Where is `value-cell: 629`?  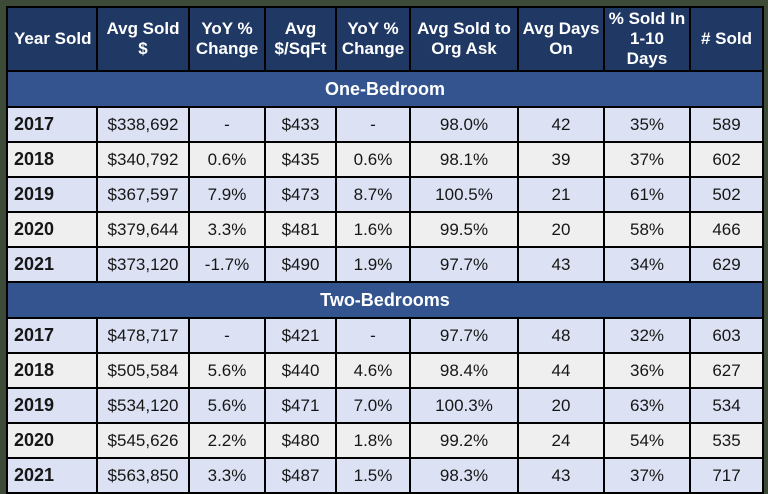 value-cell: 629 is located at coordinates (726, 265).